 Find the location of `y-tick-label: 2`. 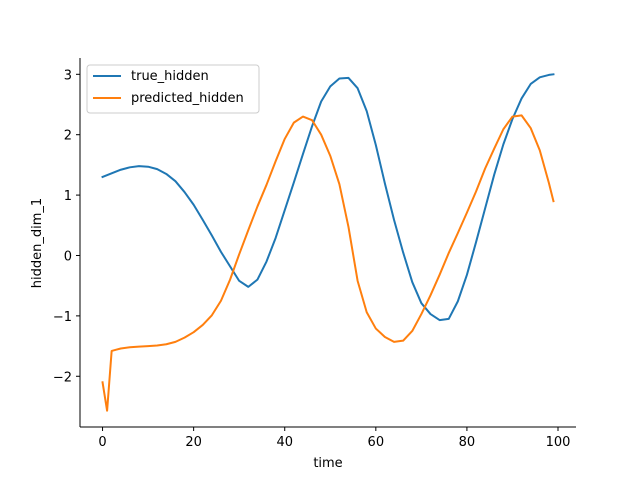

y-tick-label: 2 is located at coordinates (68, 136).